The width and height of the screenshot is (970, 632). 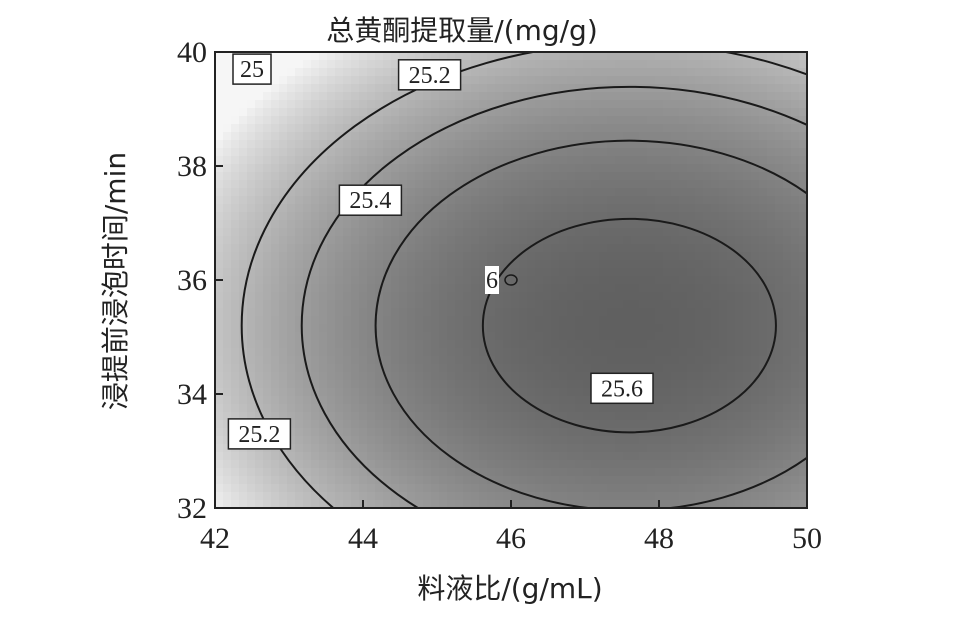 I want to click on contour-label-box, so click(x=429, y=75).